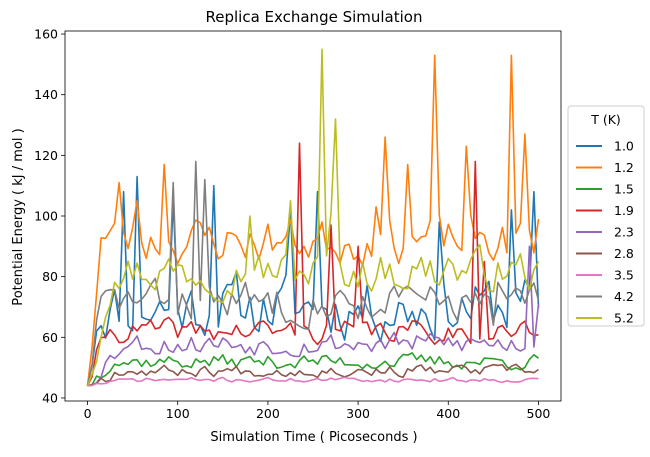 This screenshot has width=650, height=457. I want to click on x-tick-label: 300, so click(358, 413).